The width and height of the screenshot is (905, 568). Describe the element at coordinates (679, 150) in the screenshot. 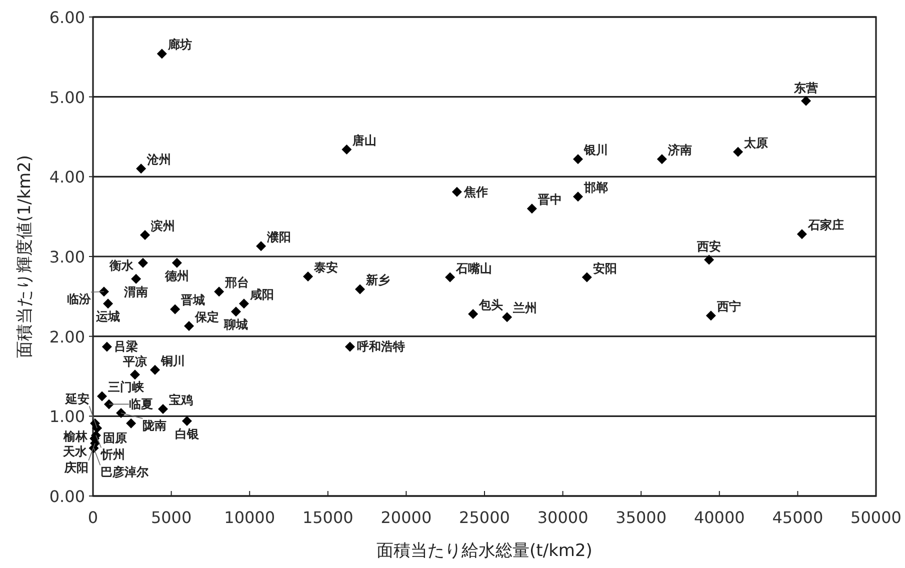

I see `annotation: 济南` at that location.